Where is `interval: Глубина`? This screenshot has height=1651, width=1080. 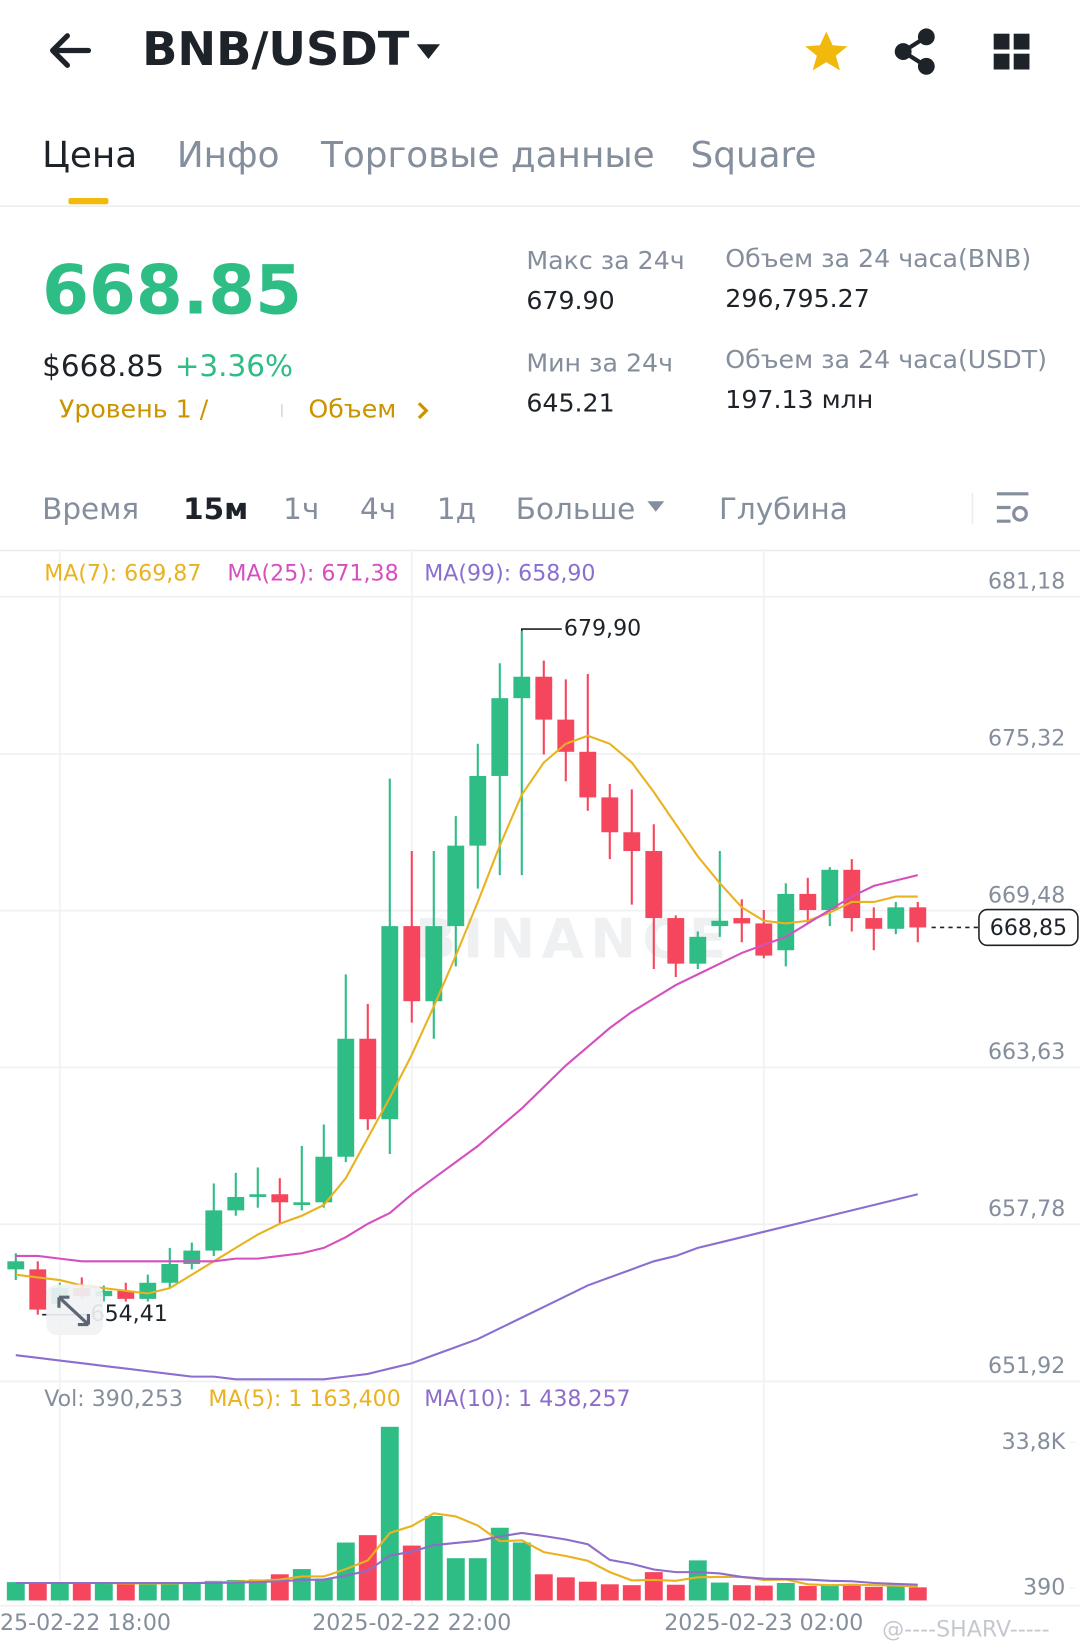
interval: Глубина is located at coordinates (783, 509).